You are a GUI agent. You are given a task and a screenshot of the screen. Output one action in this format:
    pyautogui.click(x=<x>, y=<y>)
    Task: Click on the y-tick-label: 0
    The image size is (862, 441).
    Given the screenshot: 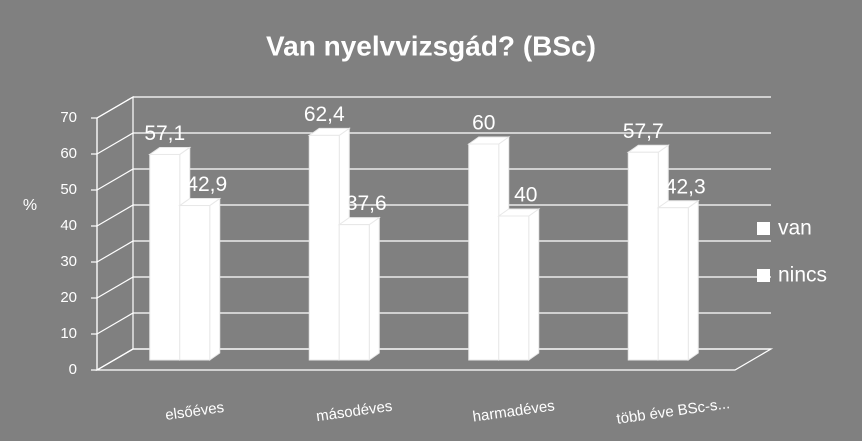 What is the action you would take?
    pyautogui.click(x=73, y=369)
    